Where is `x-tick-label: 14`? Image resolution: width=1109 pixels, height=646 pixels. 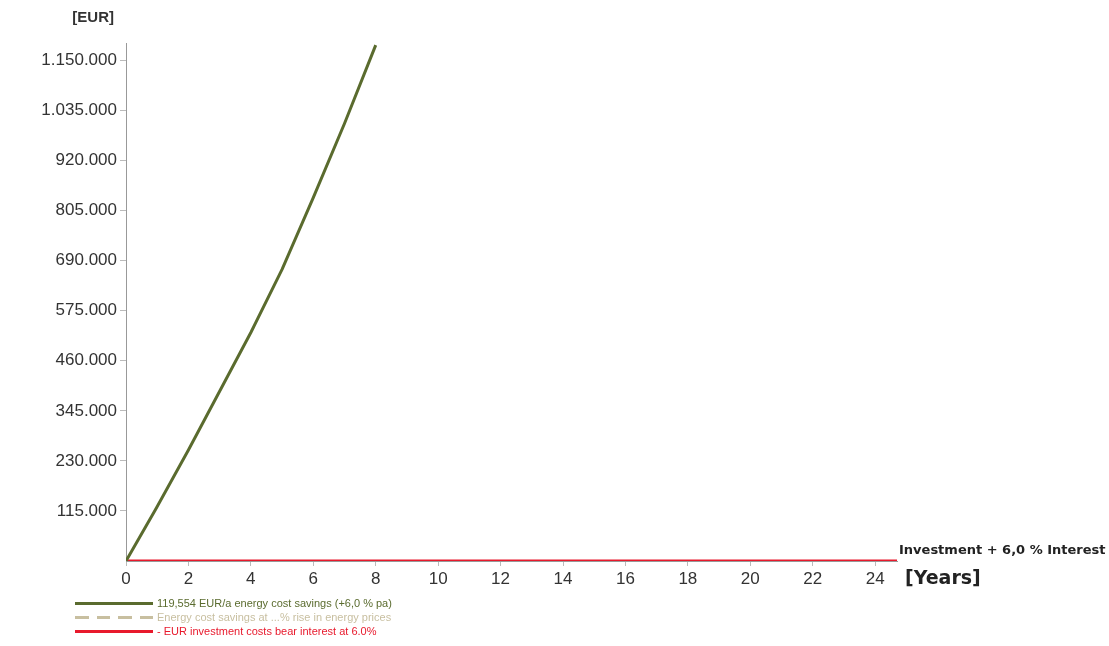
x-tick-label: 14 is located at coordinates (563, 578).